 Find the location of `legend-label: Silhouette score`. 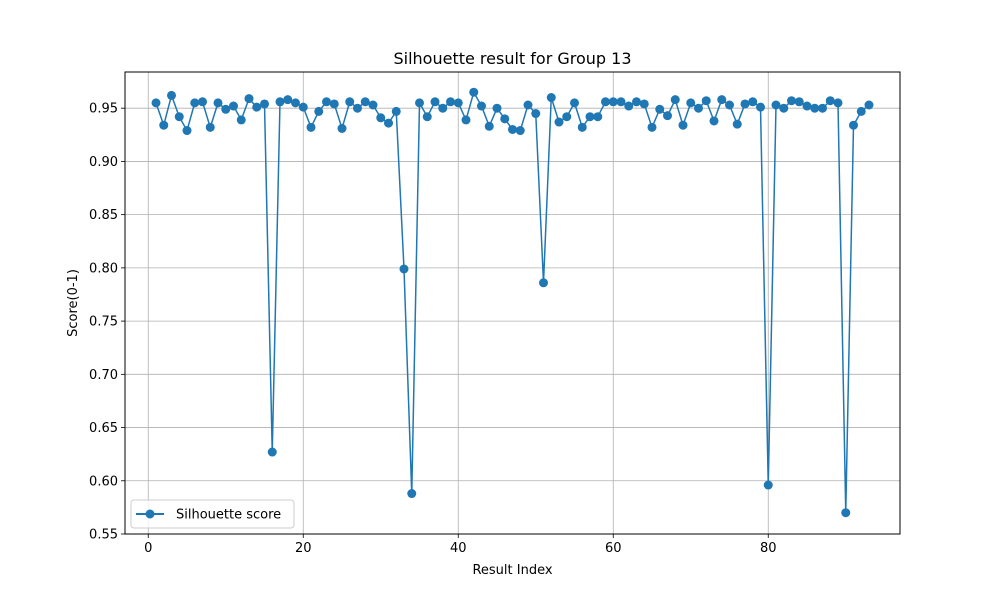

legend-label: Silhouette score is located at coordinates (228, 515).